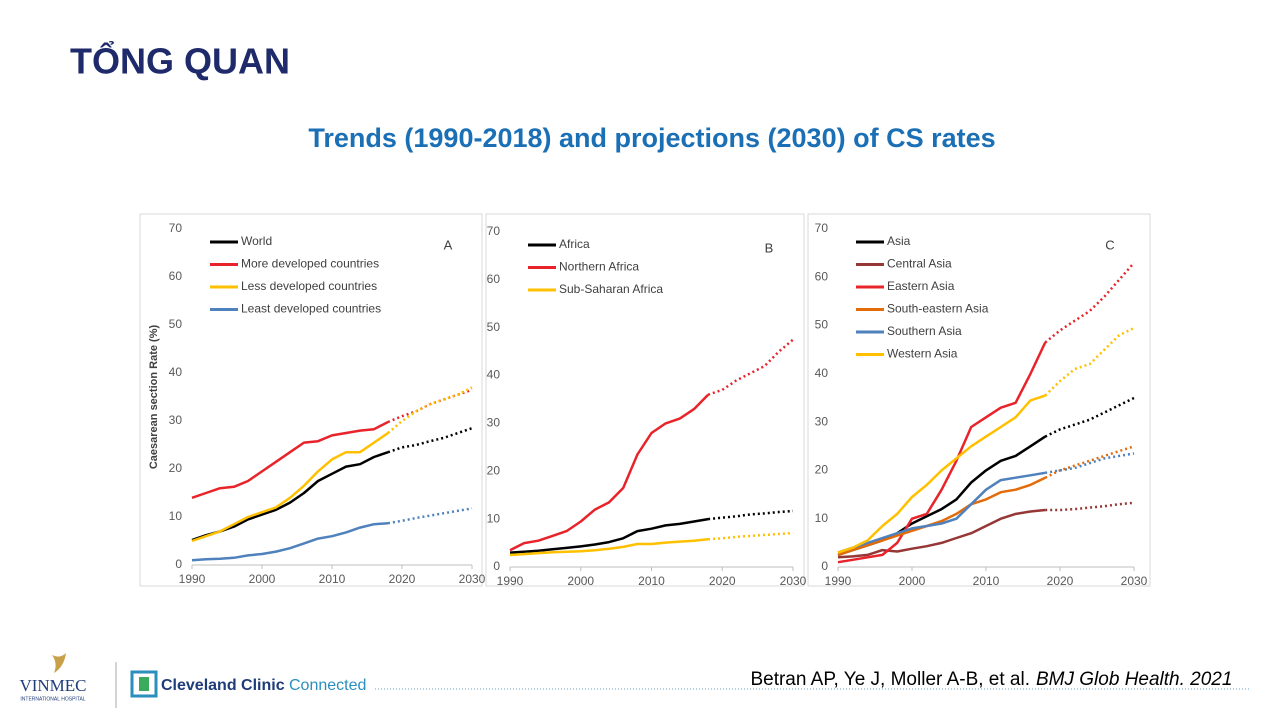  What do you see at coordinates (1109, 244) in the screenshot?
I see `panel-letter: C` at bounding box center [1109, 244].